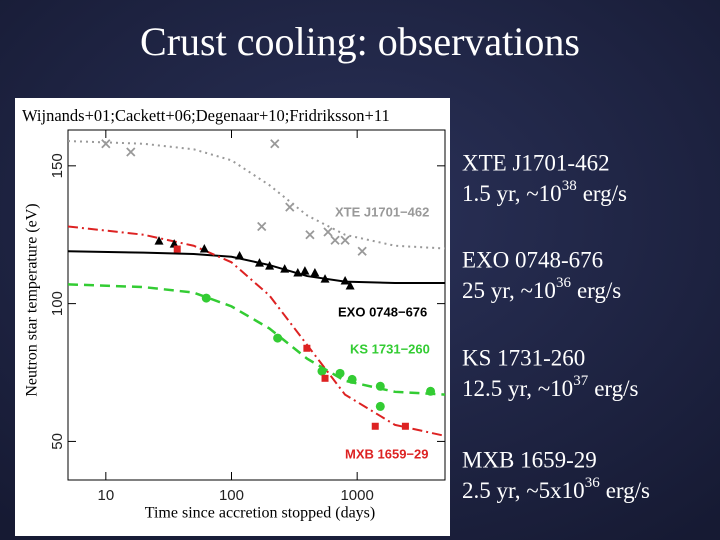  What do you see at coordinates (386, 453) in the screenshot?
I see `series-label: MXB 1659−29` at bounding box center [386, 453].